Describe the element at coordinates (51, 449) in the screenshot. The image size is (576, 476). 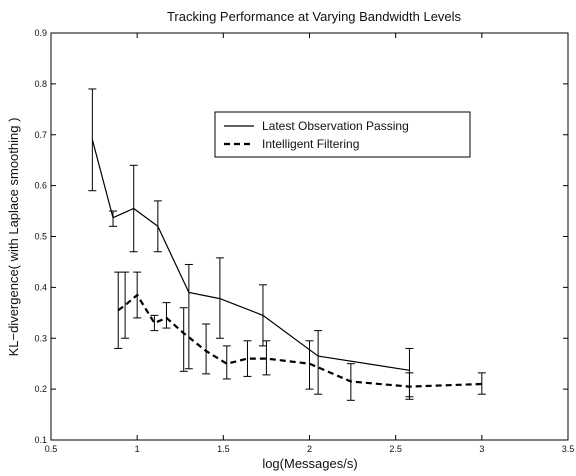
I see `x-tick-label: 0.5` at that location.